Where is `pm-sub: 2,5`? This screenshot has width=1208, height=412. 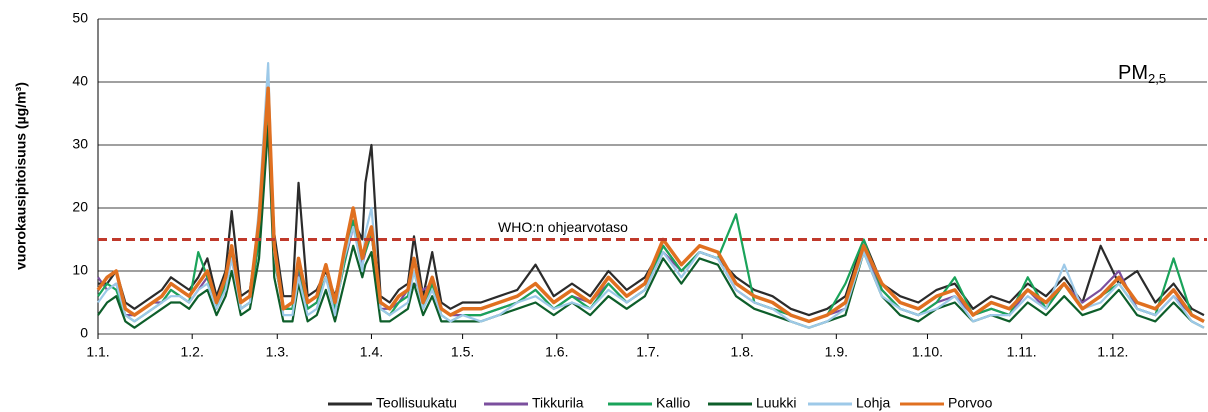
pm-sub: 2,5 is located at coordinates (1157, 78).